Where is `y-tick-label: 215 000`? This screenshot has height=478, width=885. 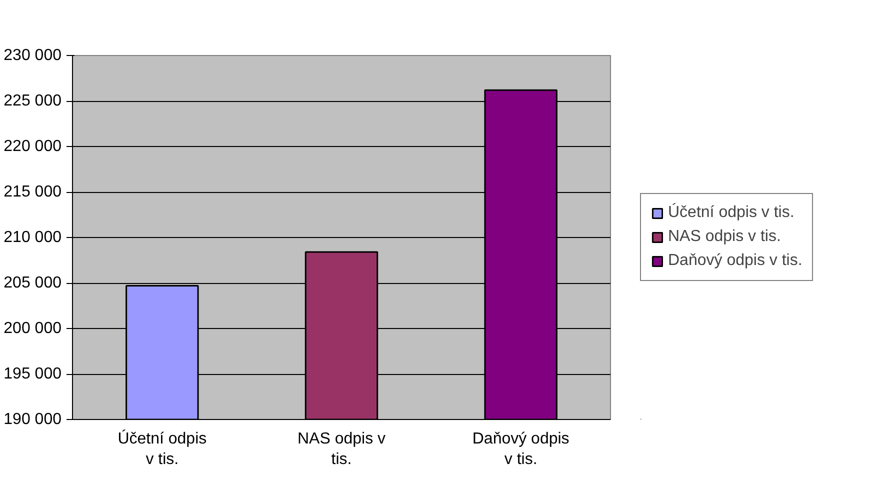 y-tick-label: 215 000 is located at coordinates (33, 192).